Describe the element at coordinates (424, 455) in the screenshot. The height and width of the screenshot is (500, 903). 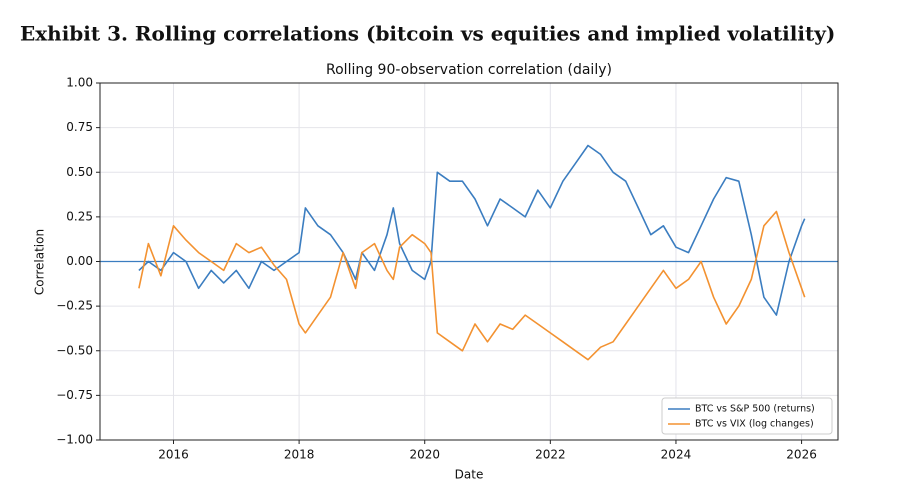
I see `x-tick-label: 2020` at that location.